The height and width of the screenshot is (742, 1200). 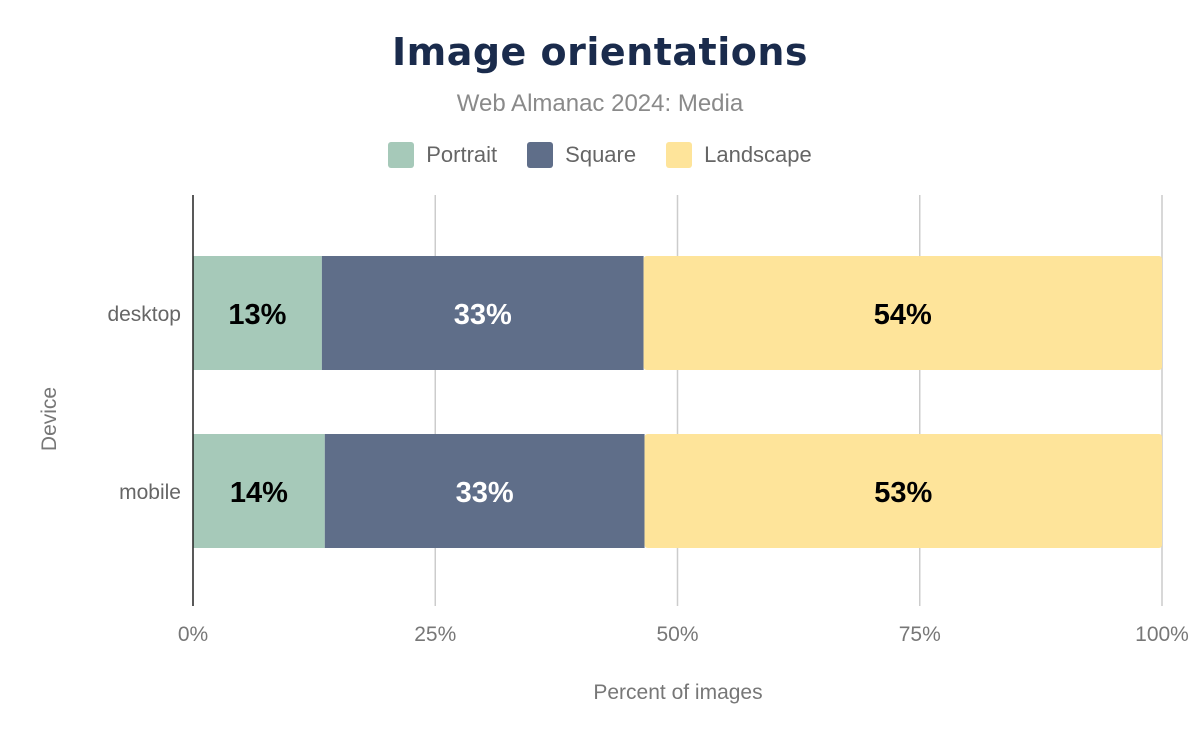 I want to click on data-label: 53%, so click(x=903, y=493).